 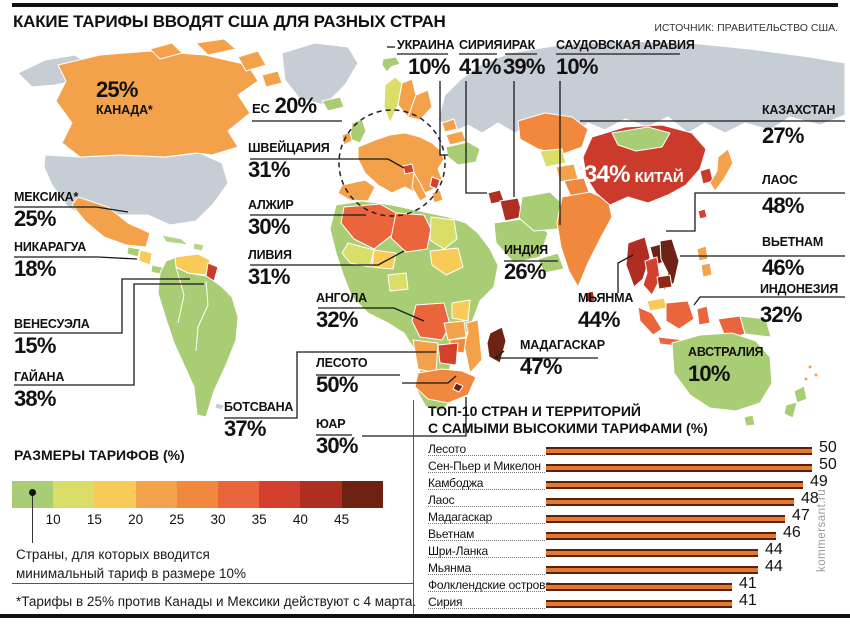 I want to click on map-label-saudi-arabia: САУДОВСКАЯ АРАВИЯ 10%, so click(x=625, y=58).